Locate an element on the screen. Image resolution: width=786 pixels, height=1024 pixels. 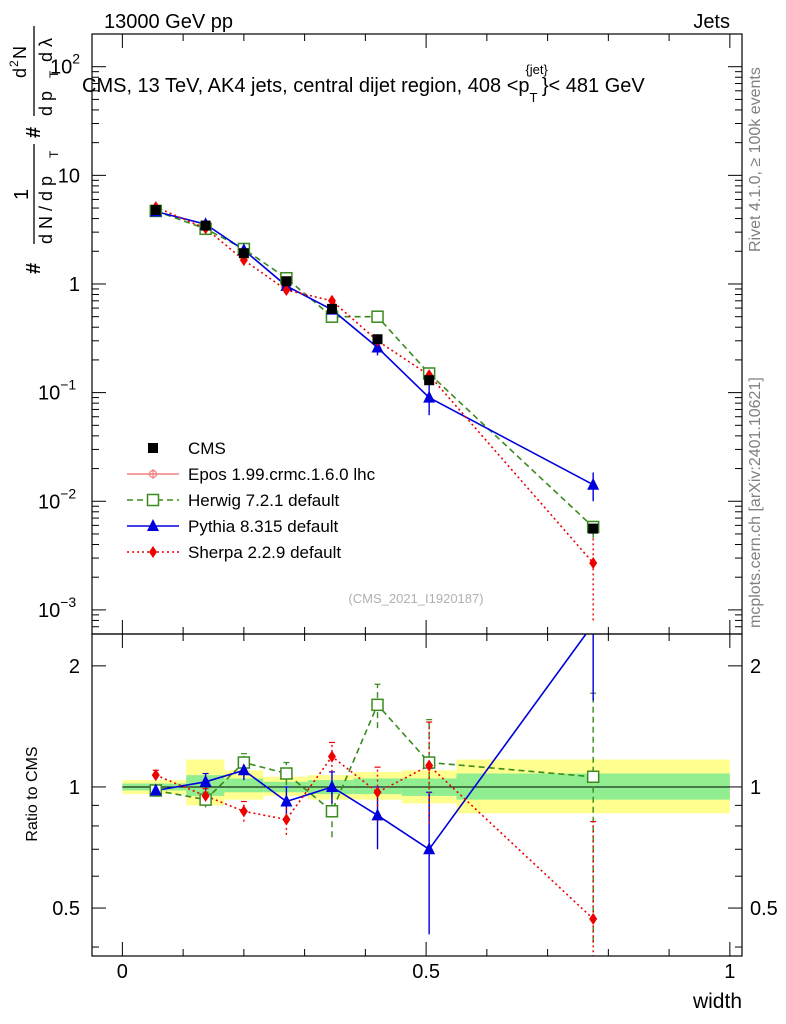
ratio-ytick-label-left: 1 is located at coordinates (74, 788).